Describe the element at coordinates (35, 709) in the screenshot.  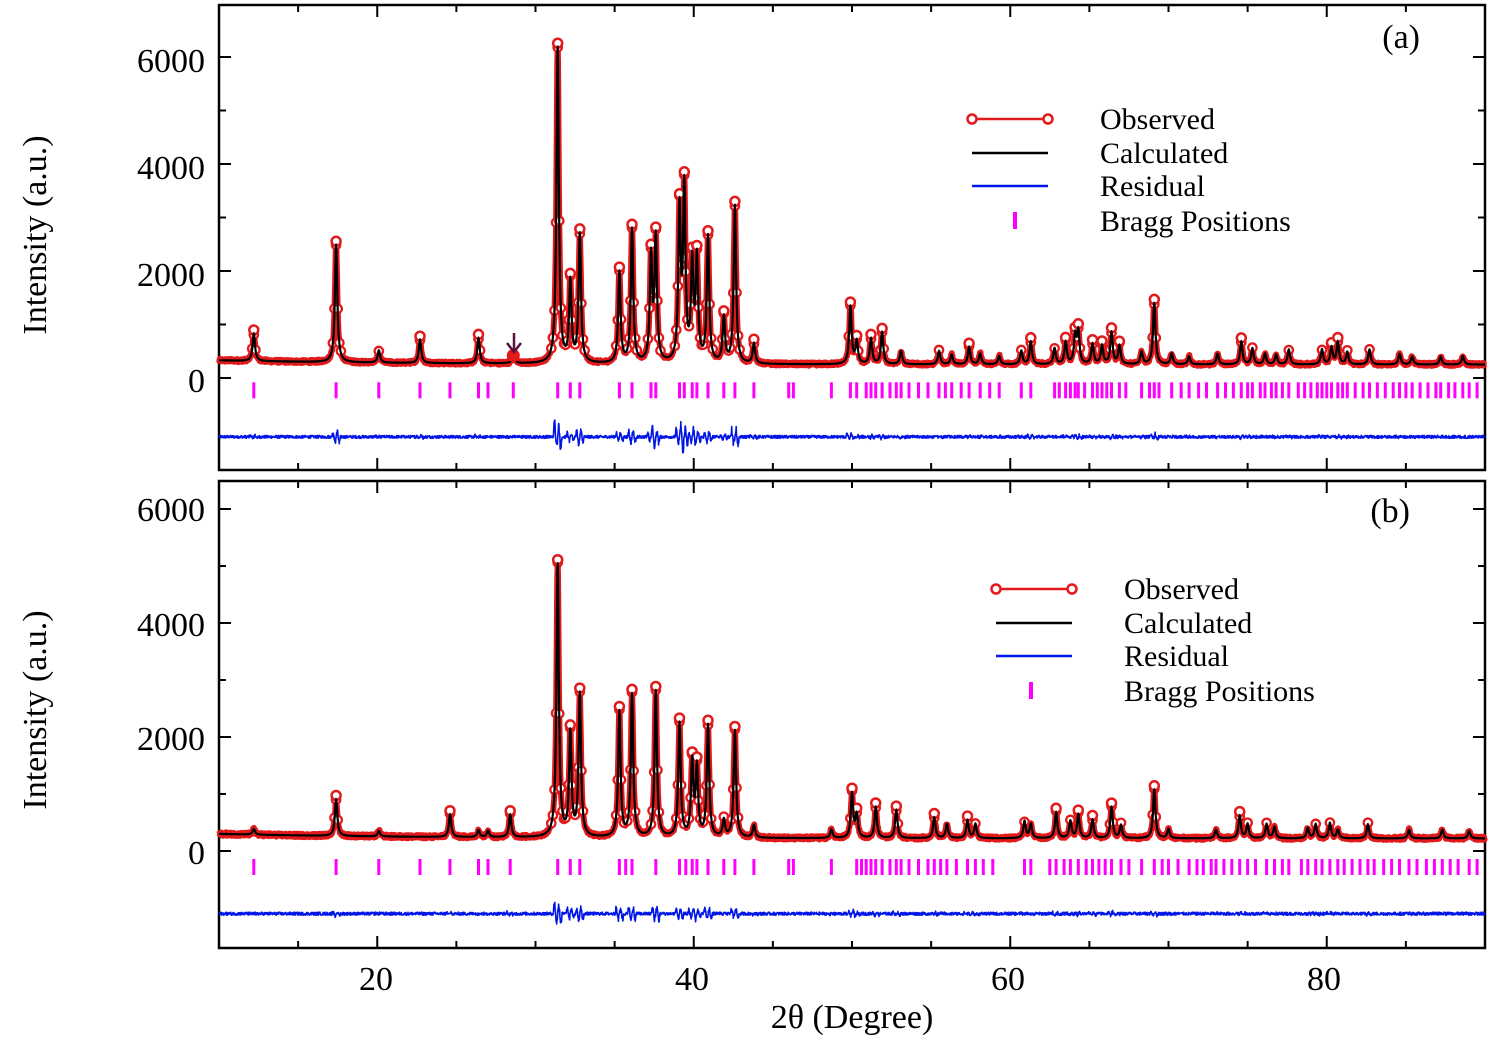
I see `panel-b-ylabel: Intensity (a.u.)` at that location.